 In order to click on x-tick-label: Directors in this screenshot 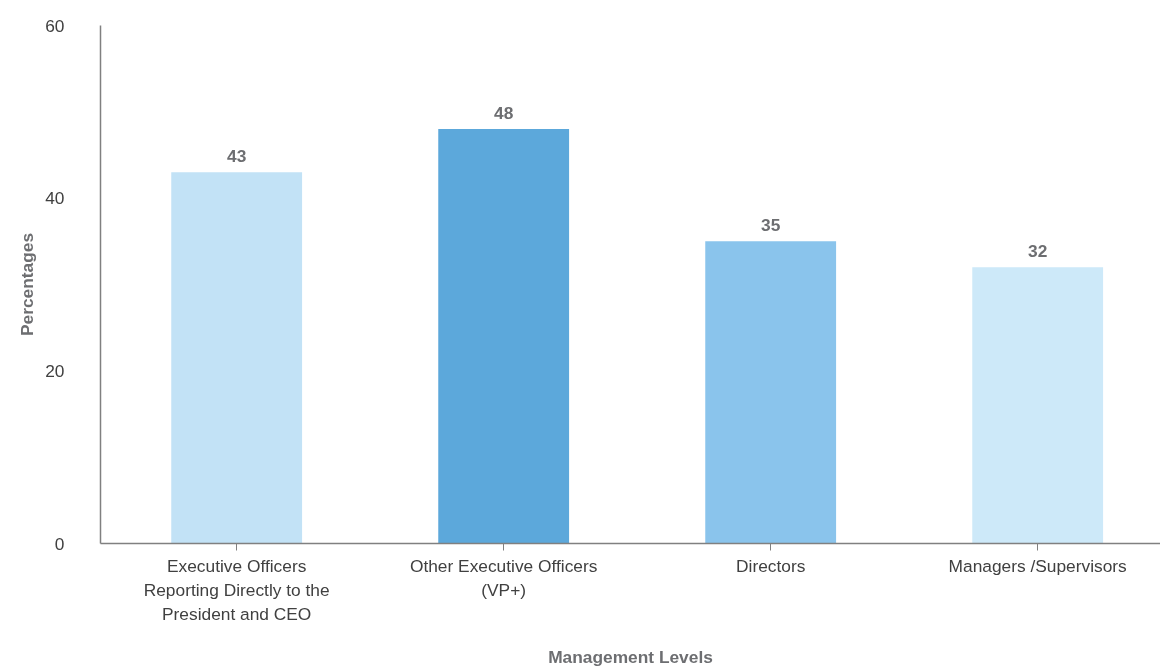, I will do `click(771, 565)`.